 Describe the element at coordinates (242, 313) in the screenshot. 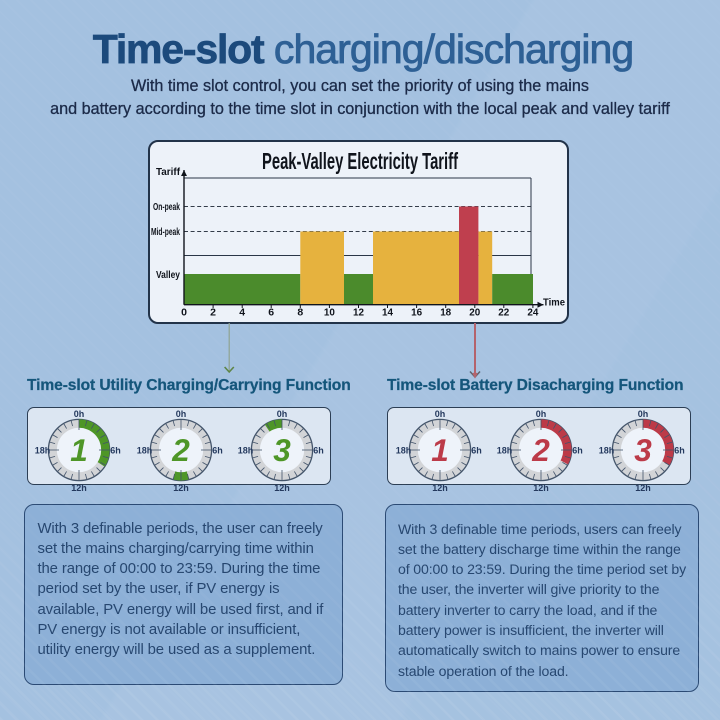

I see `svg-text: 4` at that location.